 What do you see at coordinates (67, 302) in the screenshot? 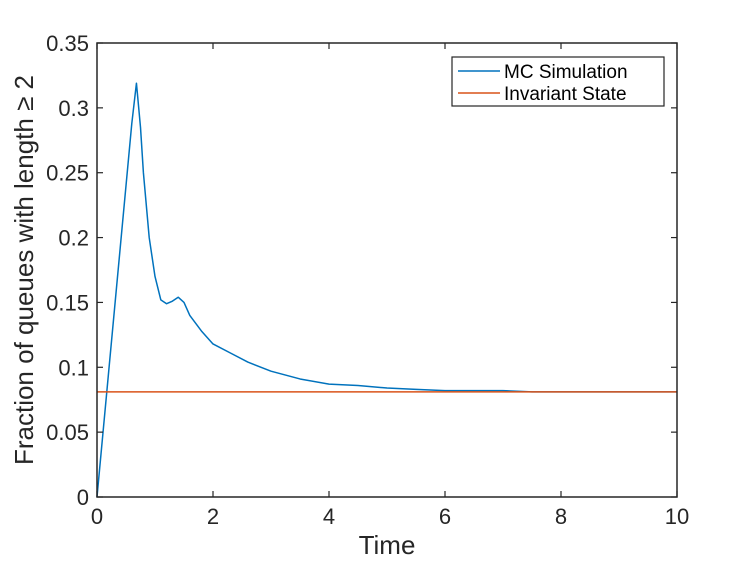
I see `y-tick-label: 0.15` at bounding box center [67, 302].